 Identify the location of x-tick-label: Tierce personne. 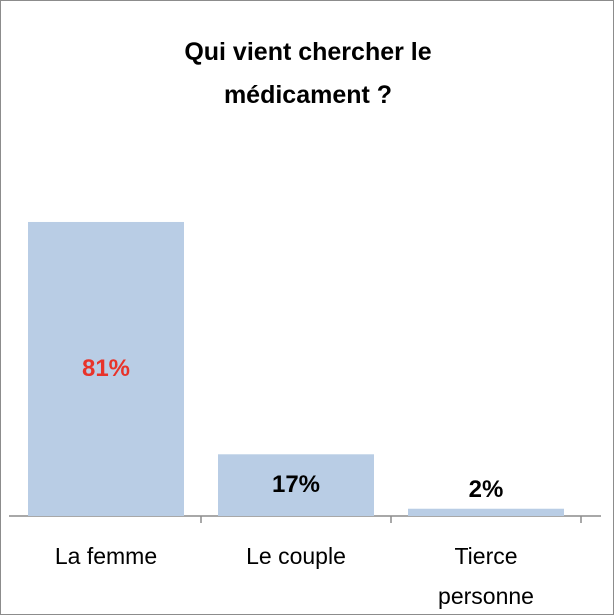
(486, 576).